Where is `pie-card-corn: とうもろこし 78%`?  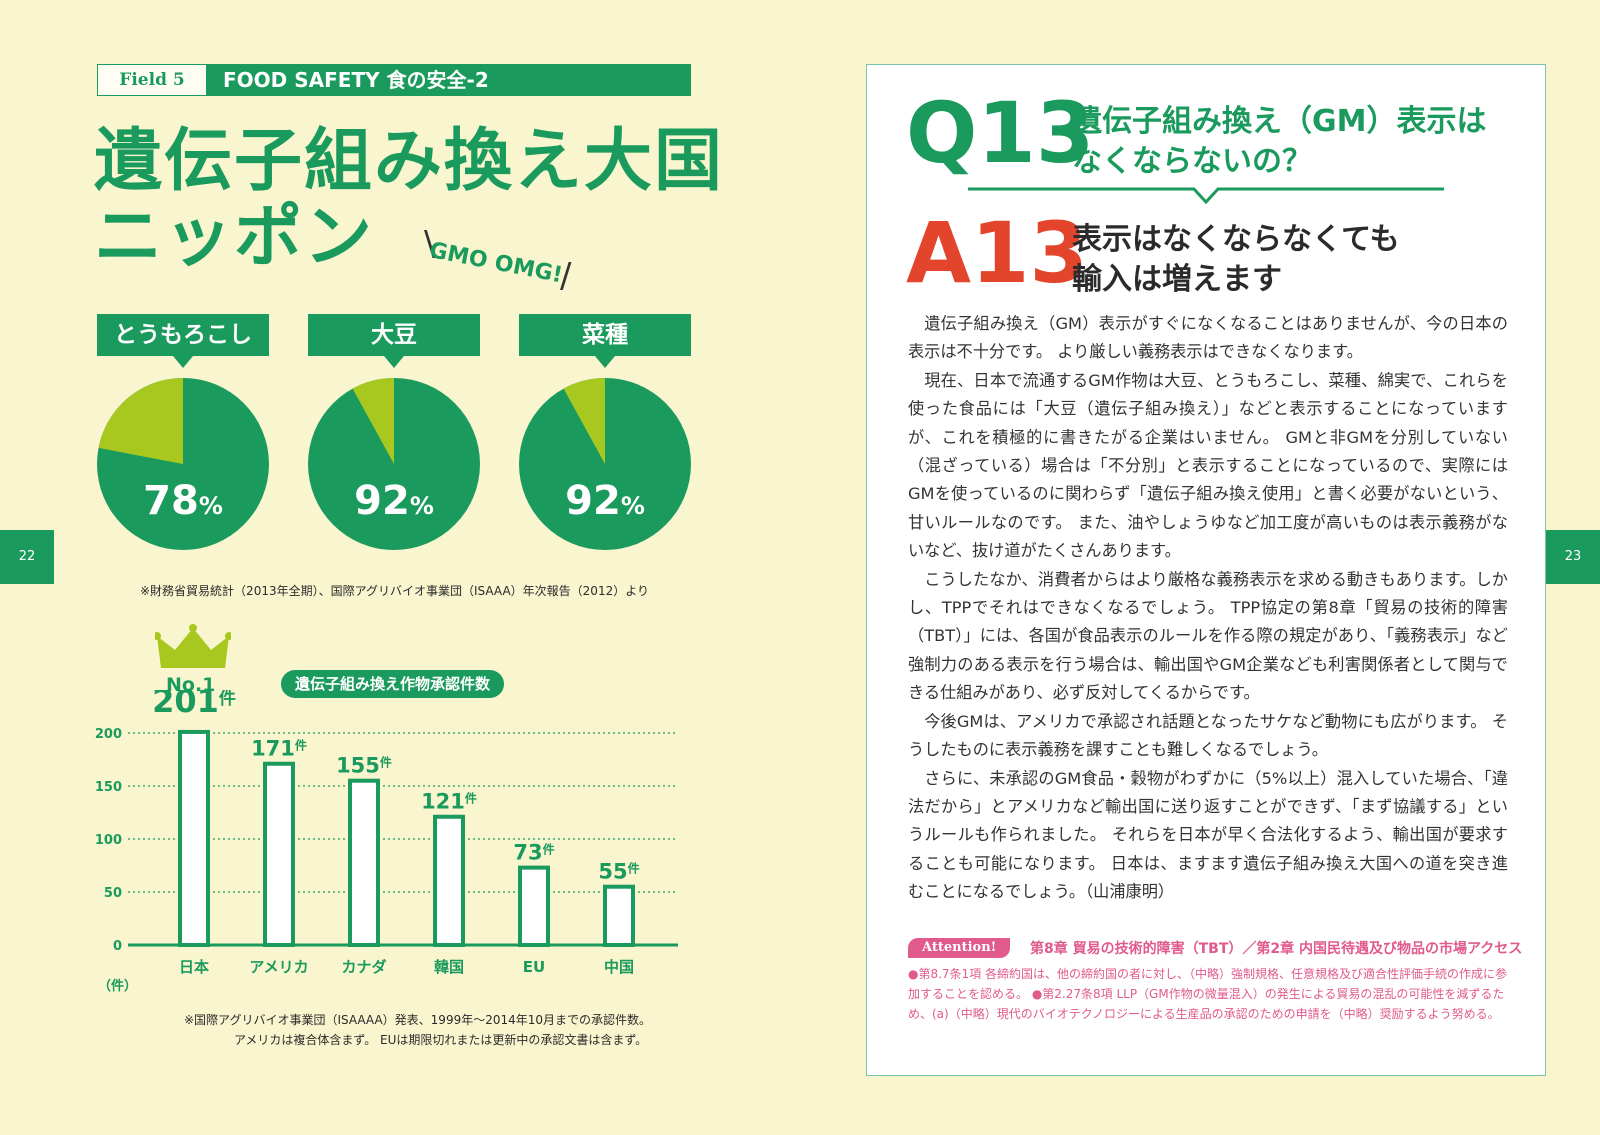
pie-card-corn: とうもろこし 78% is located at coordinates (183, 434).